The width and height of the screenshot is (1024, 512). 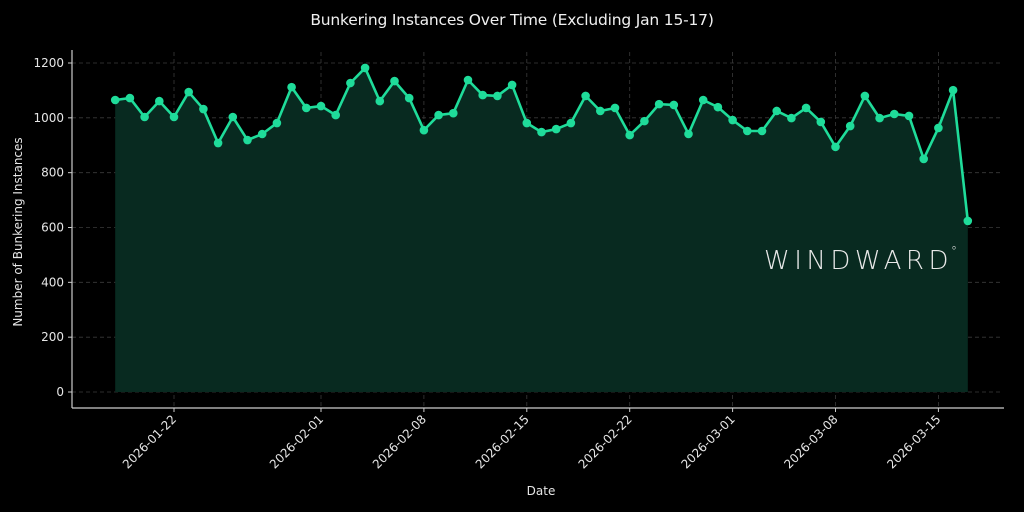 What do you see at coordinates (48, 118) in the screenshot?
I see `y-tick-label: 1000` at bounding box center [48, 118].